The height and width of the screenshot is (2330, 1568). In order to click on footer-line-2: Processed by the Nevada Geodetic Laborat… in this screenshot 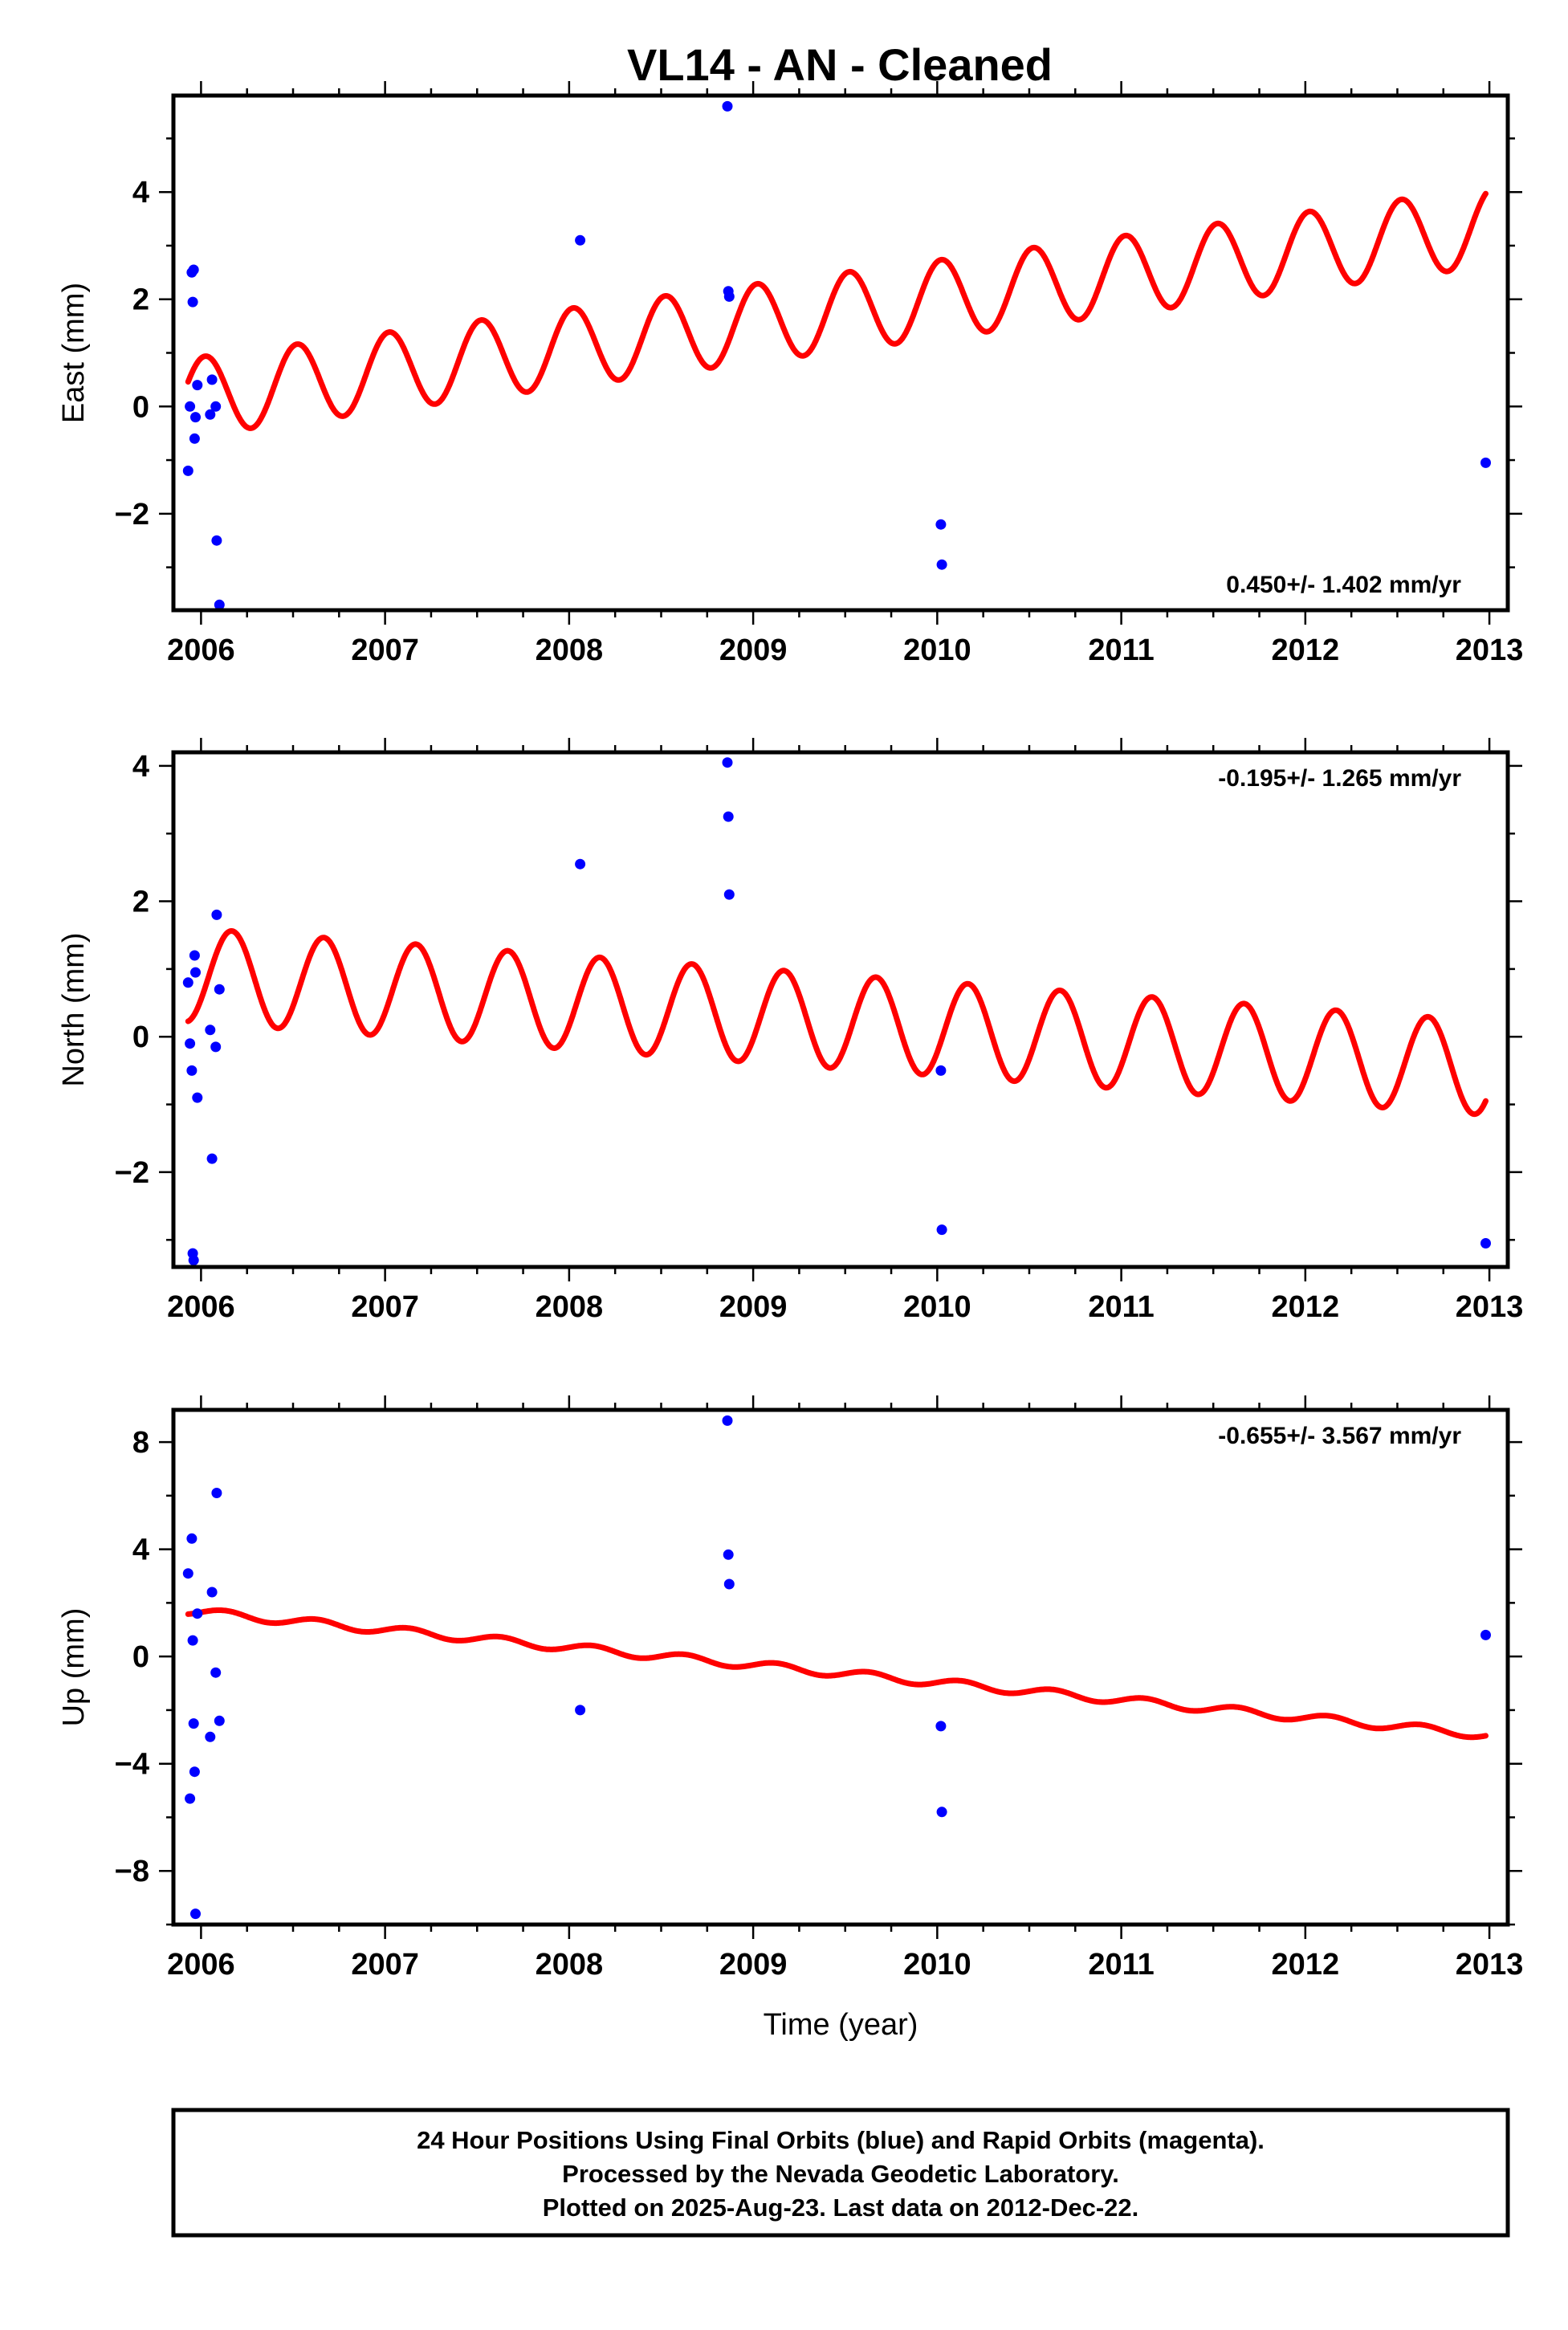, I will do `click(840, 2174)`.